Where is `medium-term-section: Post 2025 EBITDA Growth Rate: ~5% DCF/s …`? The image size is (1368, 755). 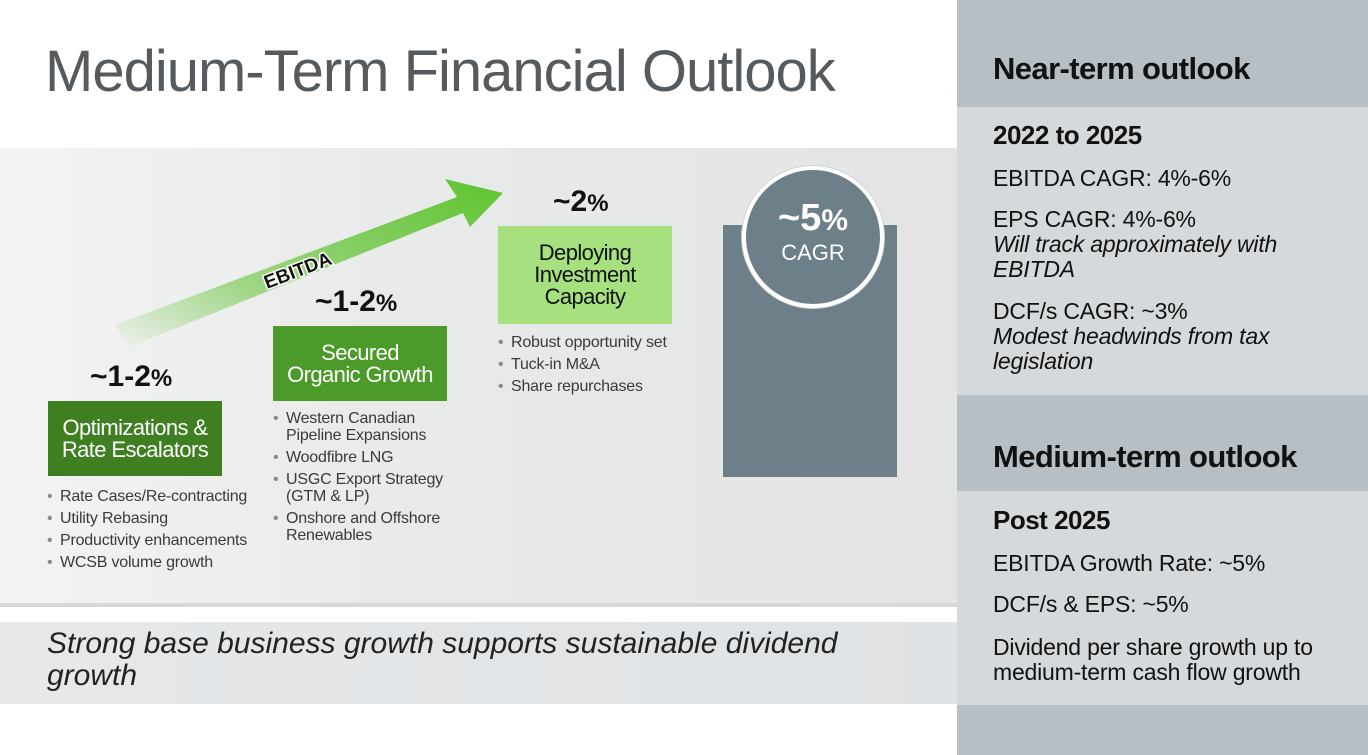
medium-term-section: Post 2025 EBITDA Growth Rate: ~5% DCF/s … is located at coordinates (1162, 598).